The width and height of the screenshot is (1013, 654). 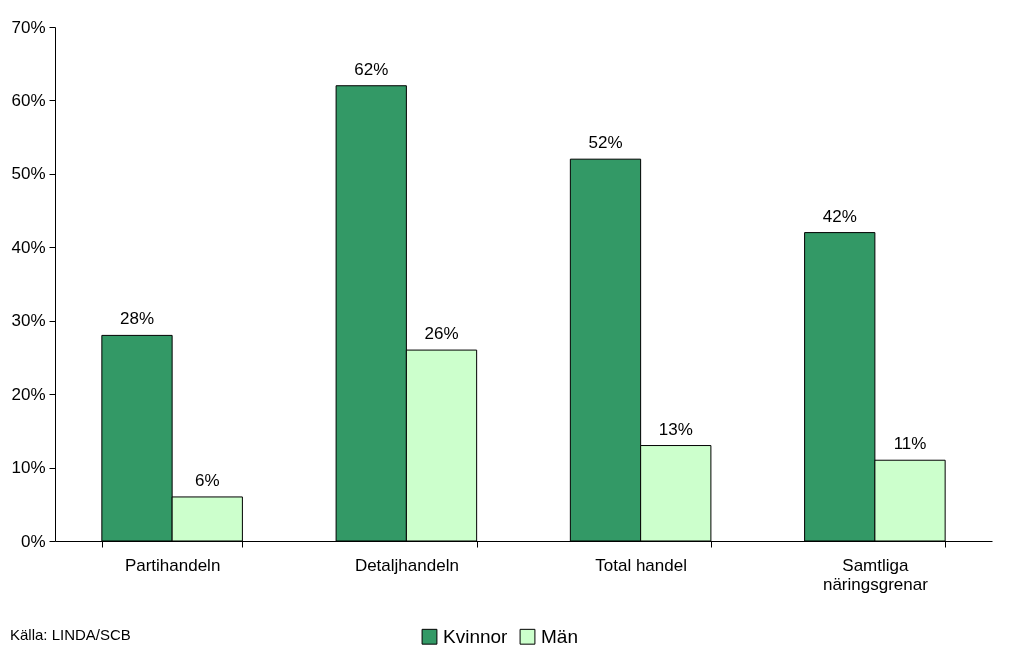 What do you see at coordinates (70, 634) in the screenshot?
I see `text: Källa: LINDA/SCB` at bounding box center [70, 634].